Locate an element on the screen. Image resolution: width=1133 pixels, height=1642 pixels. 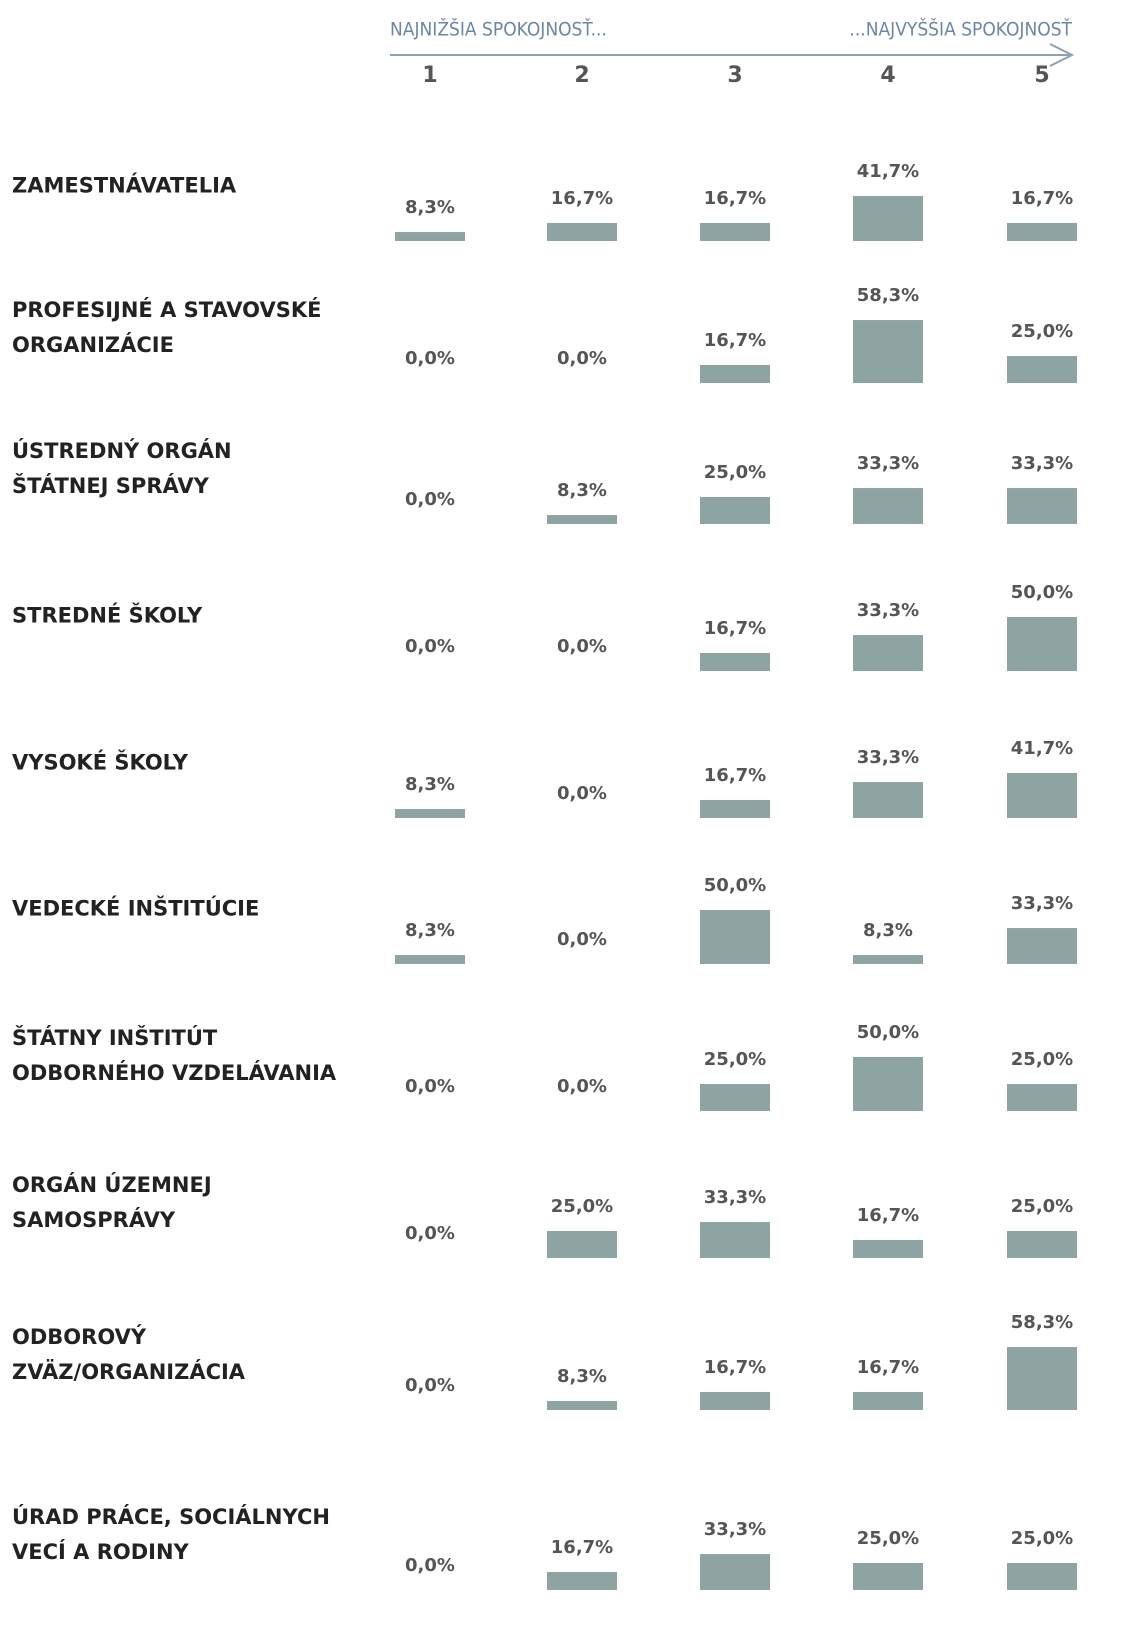
column-number: 3 is located at coordinates (734, 75).